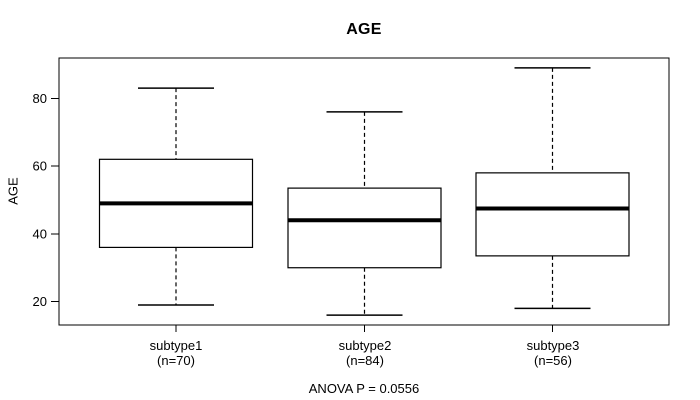 This screenshot has width=700, height=400. I want to click on x-category-subtype3: subtype3 (n=56), so click(553, 353).